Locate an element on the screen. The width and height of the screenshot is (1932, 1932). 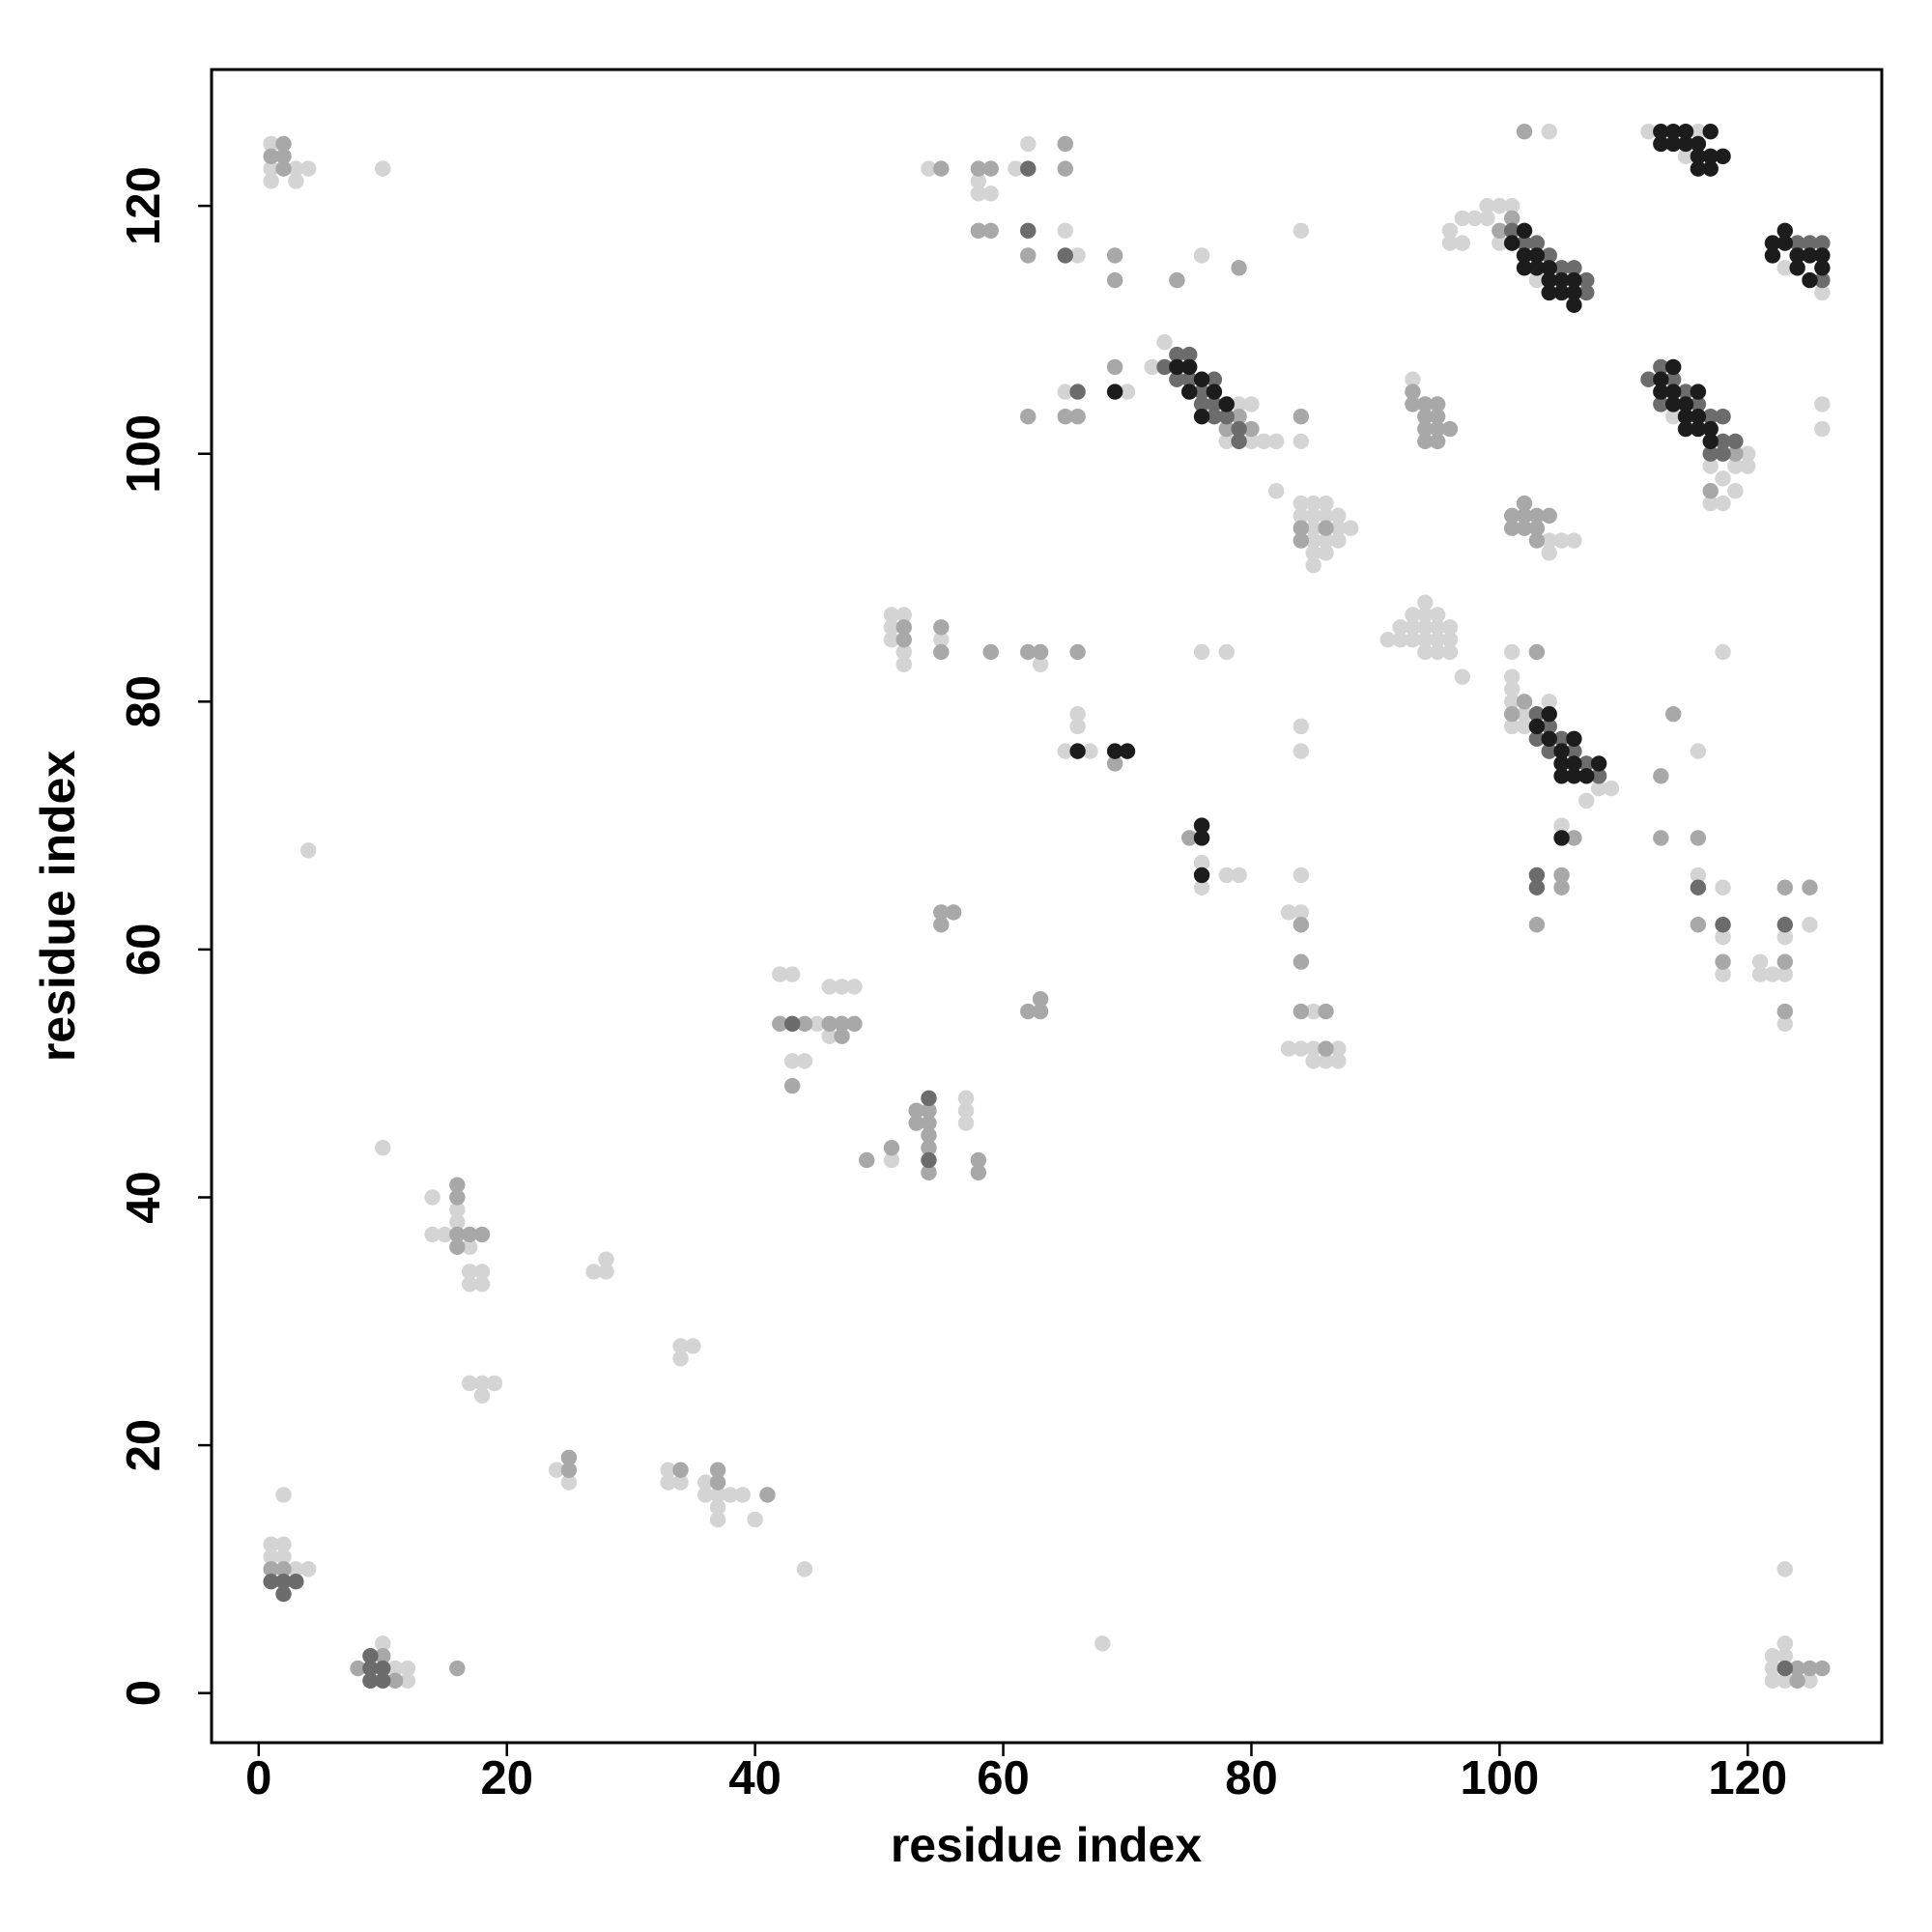
x-tick-label: 40 is located at coordinates (754, 1778).